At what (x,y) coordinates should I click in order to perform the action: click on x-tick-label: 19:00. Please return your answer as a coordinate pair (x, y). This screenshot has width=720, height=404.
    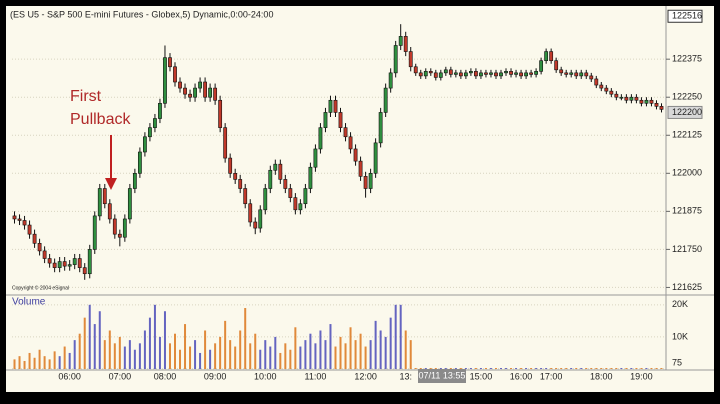
    Looking at the image, I should click on (641, 376).